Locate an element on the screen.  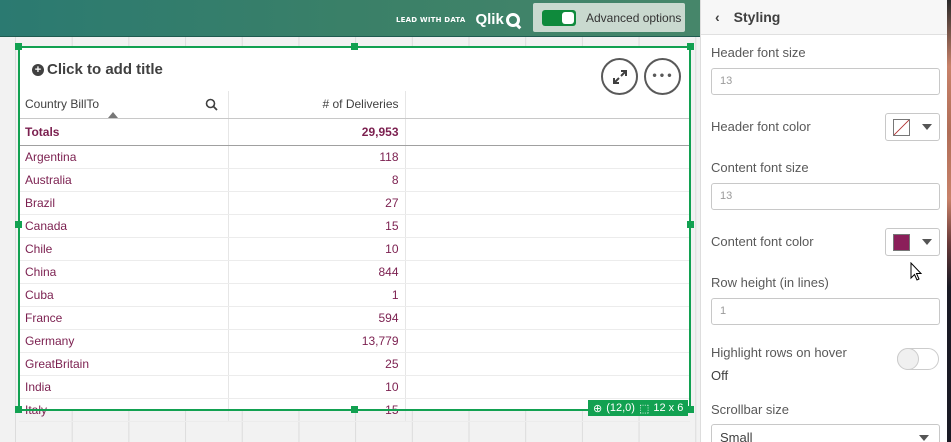
advanced-options-label: Advanced options is located at coordinates (634, 17).